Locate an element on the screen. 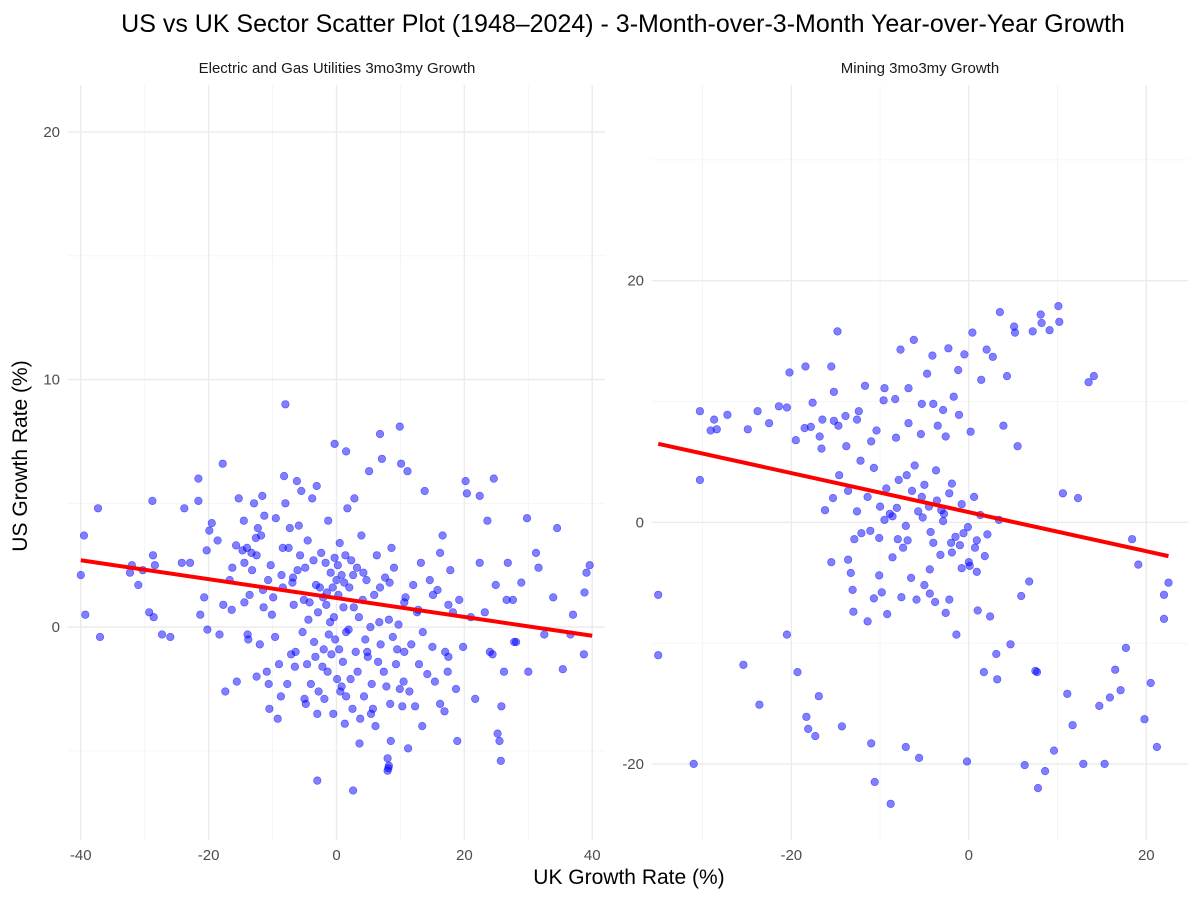 The height and width of the screenshot is (905, 1200). x-tick-label: 0 is located at coordinates (969, 855).